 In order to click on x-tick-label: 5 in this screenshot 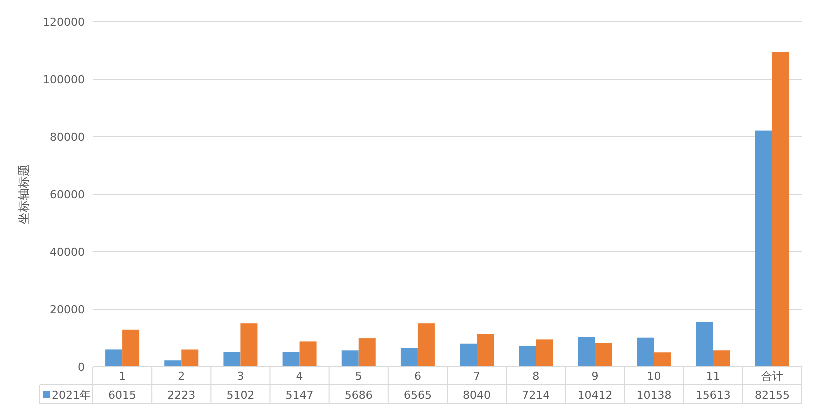, I will do `click(358, 376)`.